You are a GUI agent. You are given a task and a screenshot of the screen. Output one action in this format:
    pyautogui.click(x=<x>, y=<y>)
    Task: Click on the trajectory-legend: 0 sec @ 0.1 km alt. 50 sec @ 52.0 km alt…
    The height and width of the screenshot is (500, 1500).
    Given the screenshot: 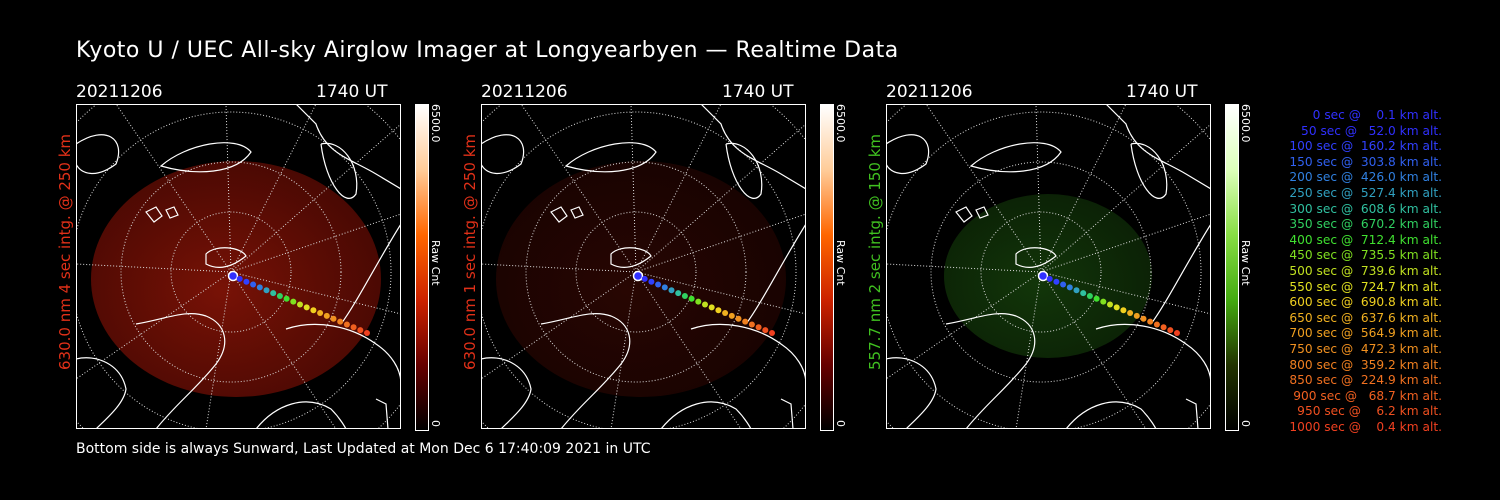 What is the action you would take?
    pyautogui.click(x=1352, y=271)
    